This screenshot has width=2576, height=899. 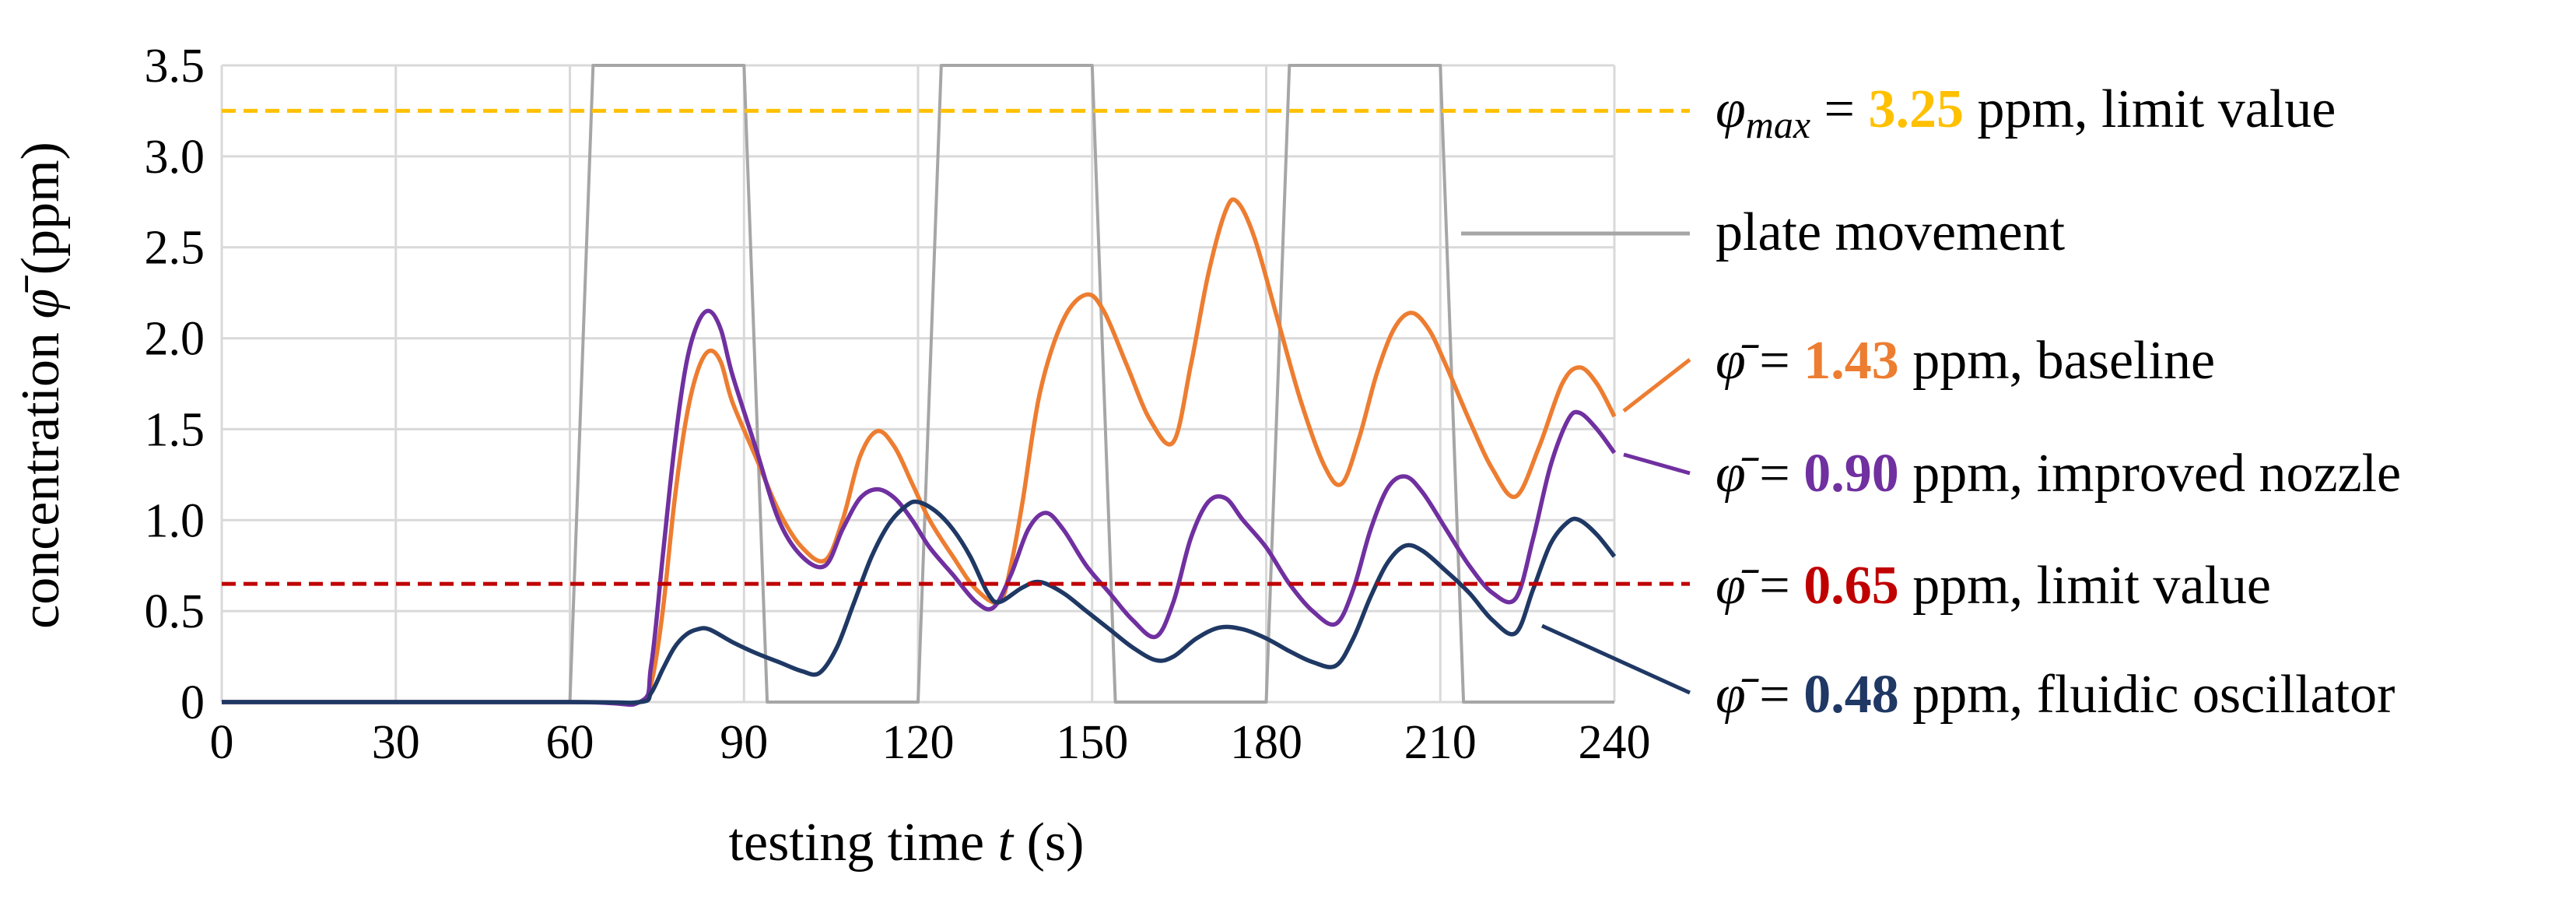 What do you see at coordinates (907, 843) in the screenshot?
I see `x-axis-title: testing time t (s)` at bounding box center [907, 843].